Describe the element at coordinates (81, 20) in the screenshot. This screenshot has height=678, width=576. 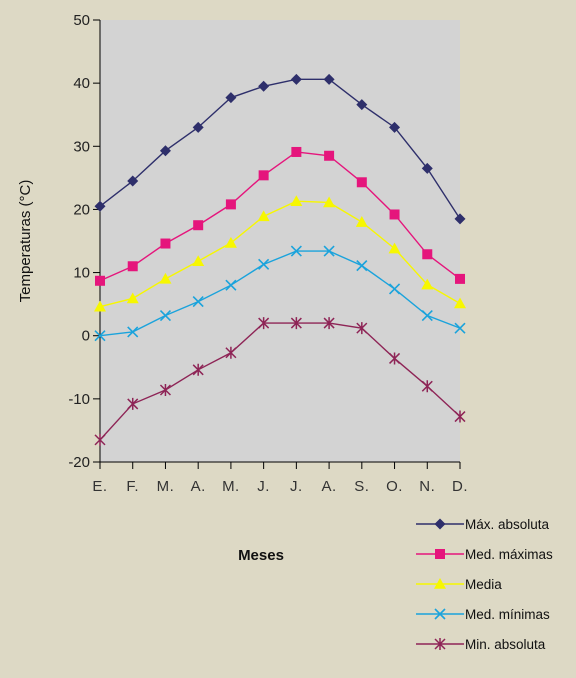
I see `y-tick-label: 50` at that location.